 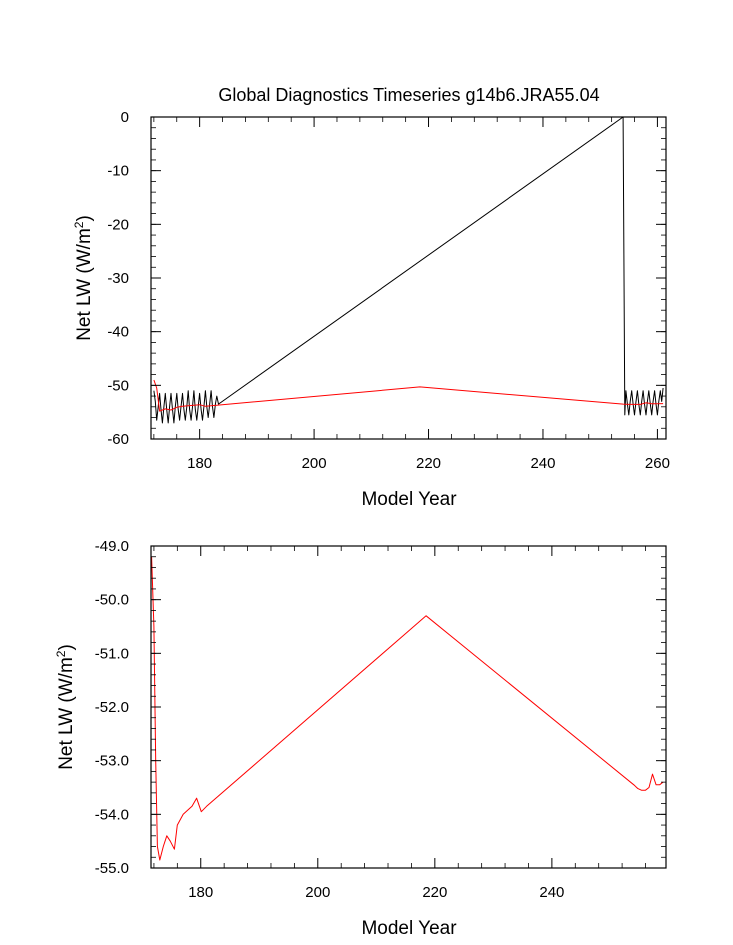 What do you see at coordinates (314, 463) in the screenshot?
I see `top-chart-x-tick-label: 200` at bounding box center [314, 463].